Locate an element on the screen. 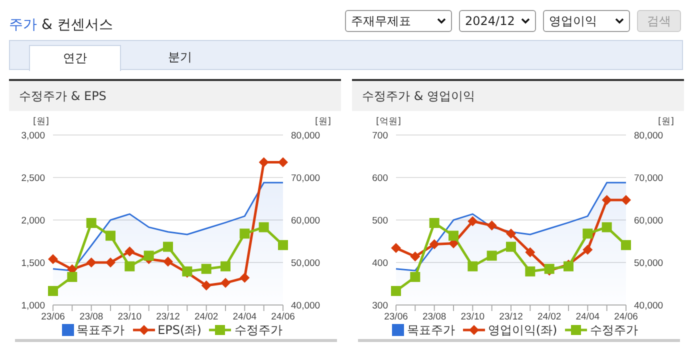 This screenshot has height=349, width=695. text: 2024/12 is located at coordinates (490, 21).